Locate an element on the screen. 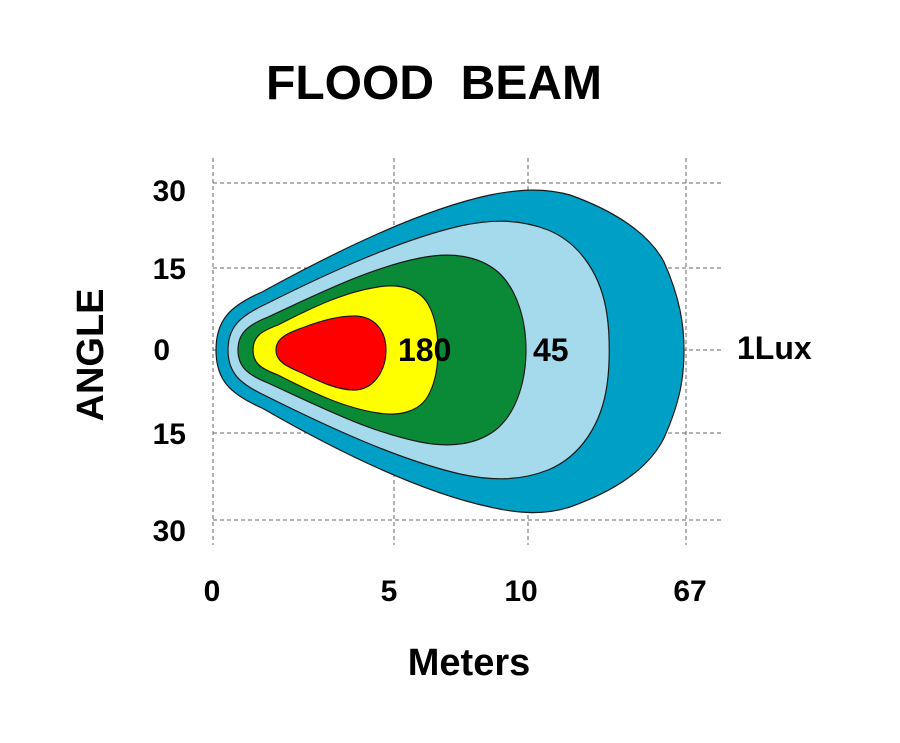 This screenshot has width=900, height=743. y-tick-label-30-top: 30 is located at coordinates (169, 191).